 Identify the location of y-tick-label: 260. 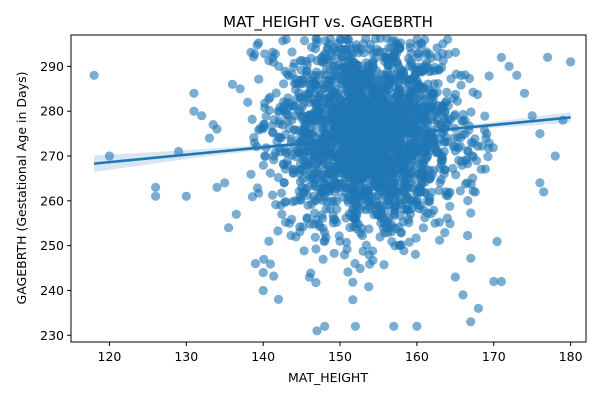
(52, 200).